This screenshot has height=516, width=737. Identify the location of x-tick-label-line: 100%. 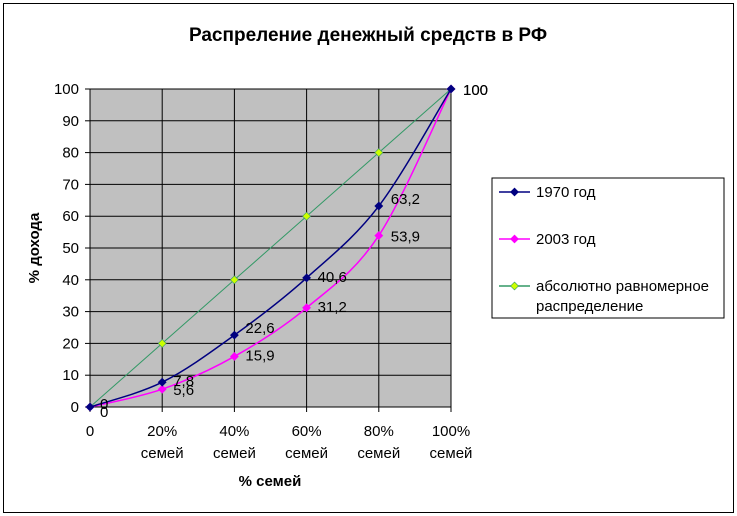
(451, 431).